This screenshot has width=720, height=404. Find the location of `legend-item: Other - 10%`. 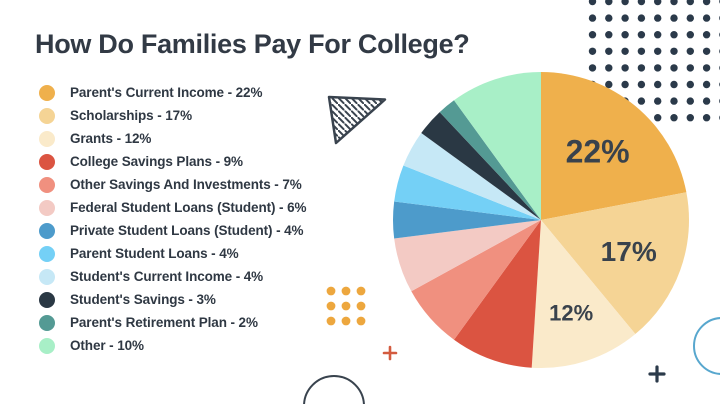

legend-item: Other - 10% is located at coordinates (172, 345).